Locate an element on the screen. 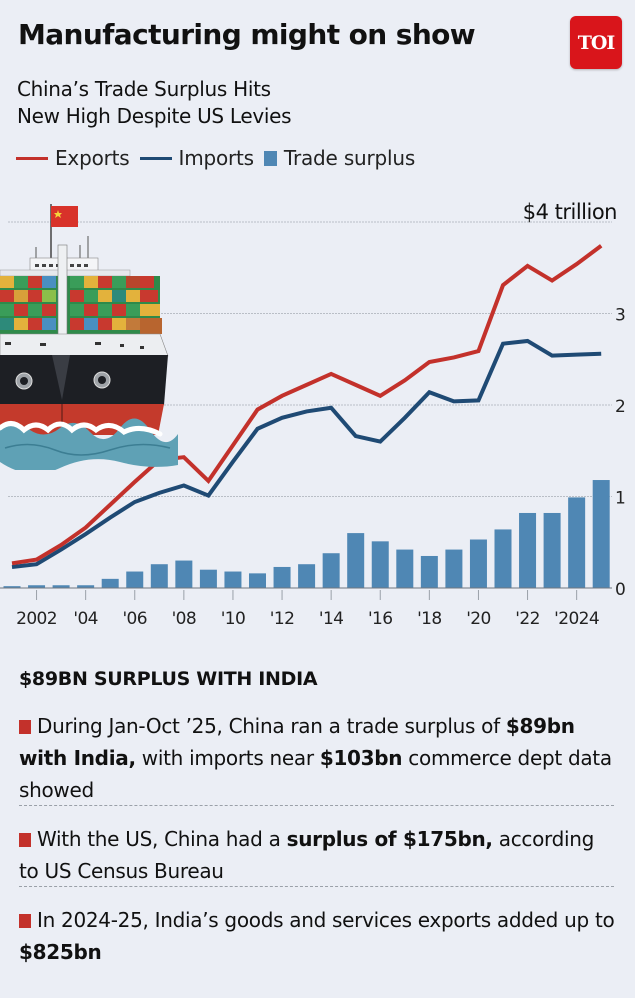  cargo-ship-illustration is located at coordinates (89, 337).